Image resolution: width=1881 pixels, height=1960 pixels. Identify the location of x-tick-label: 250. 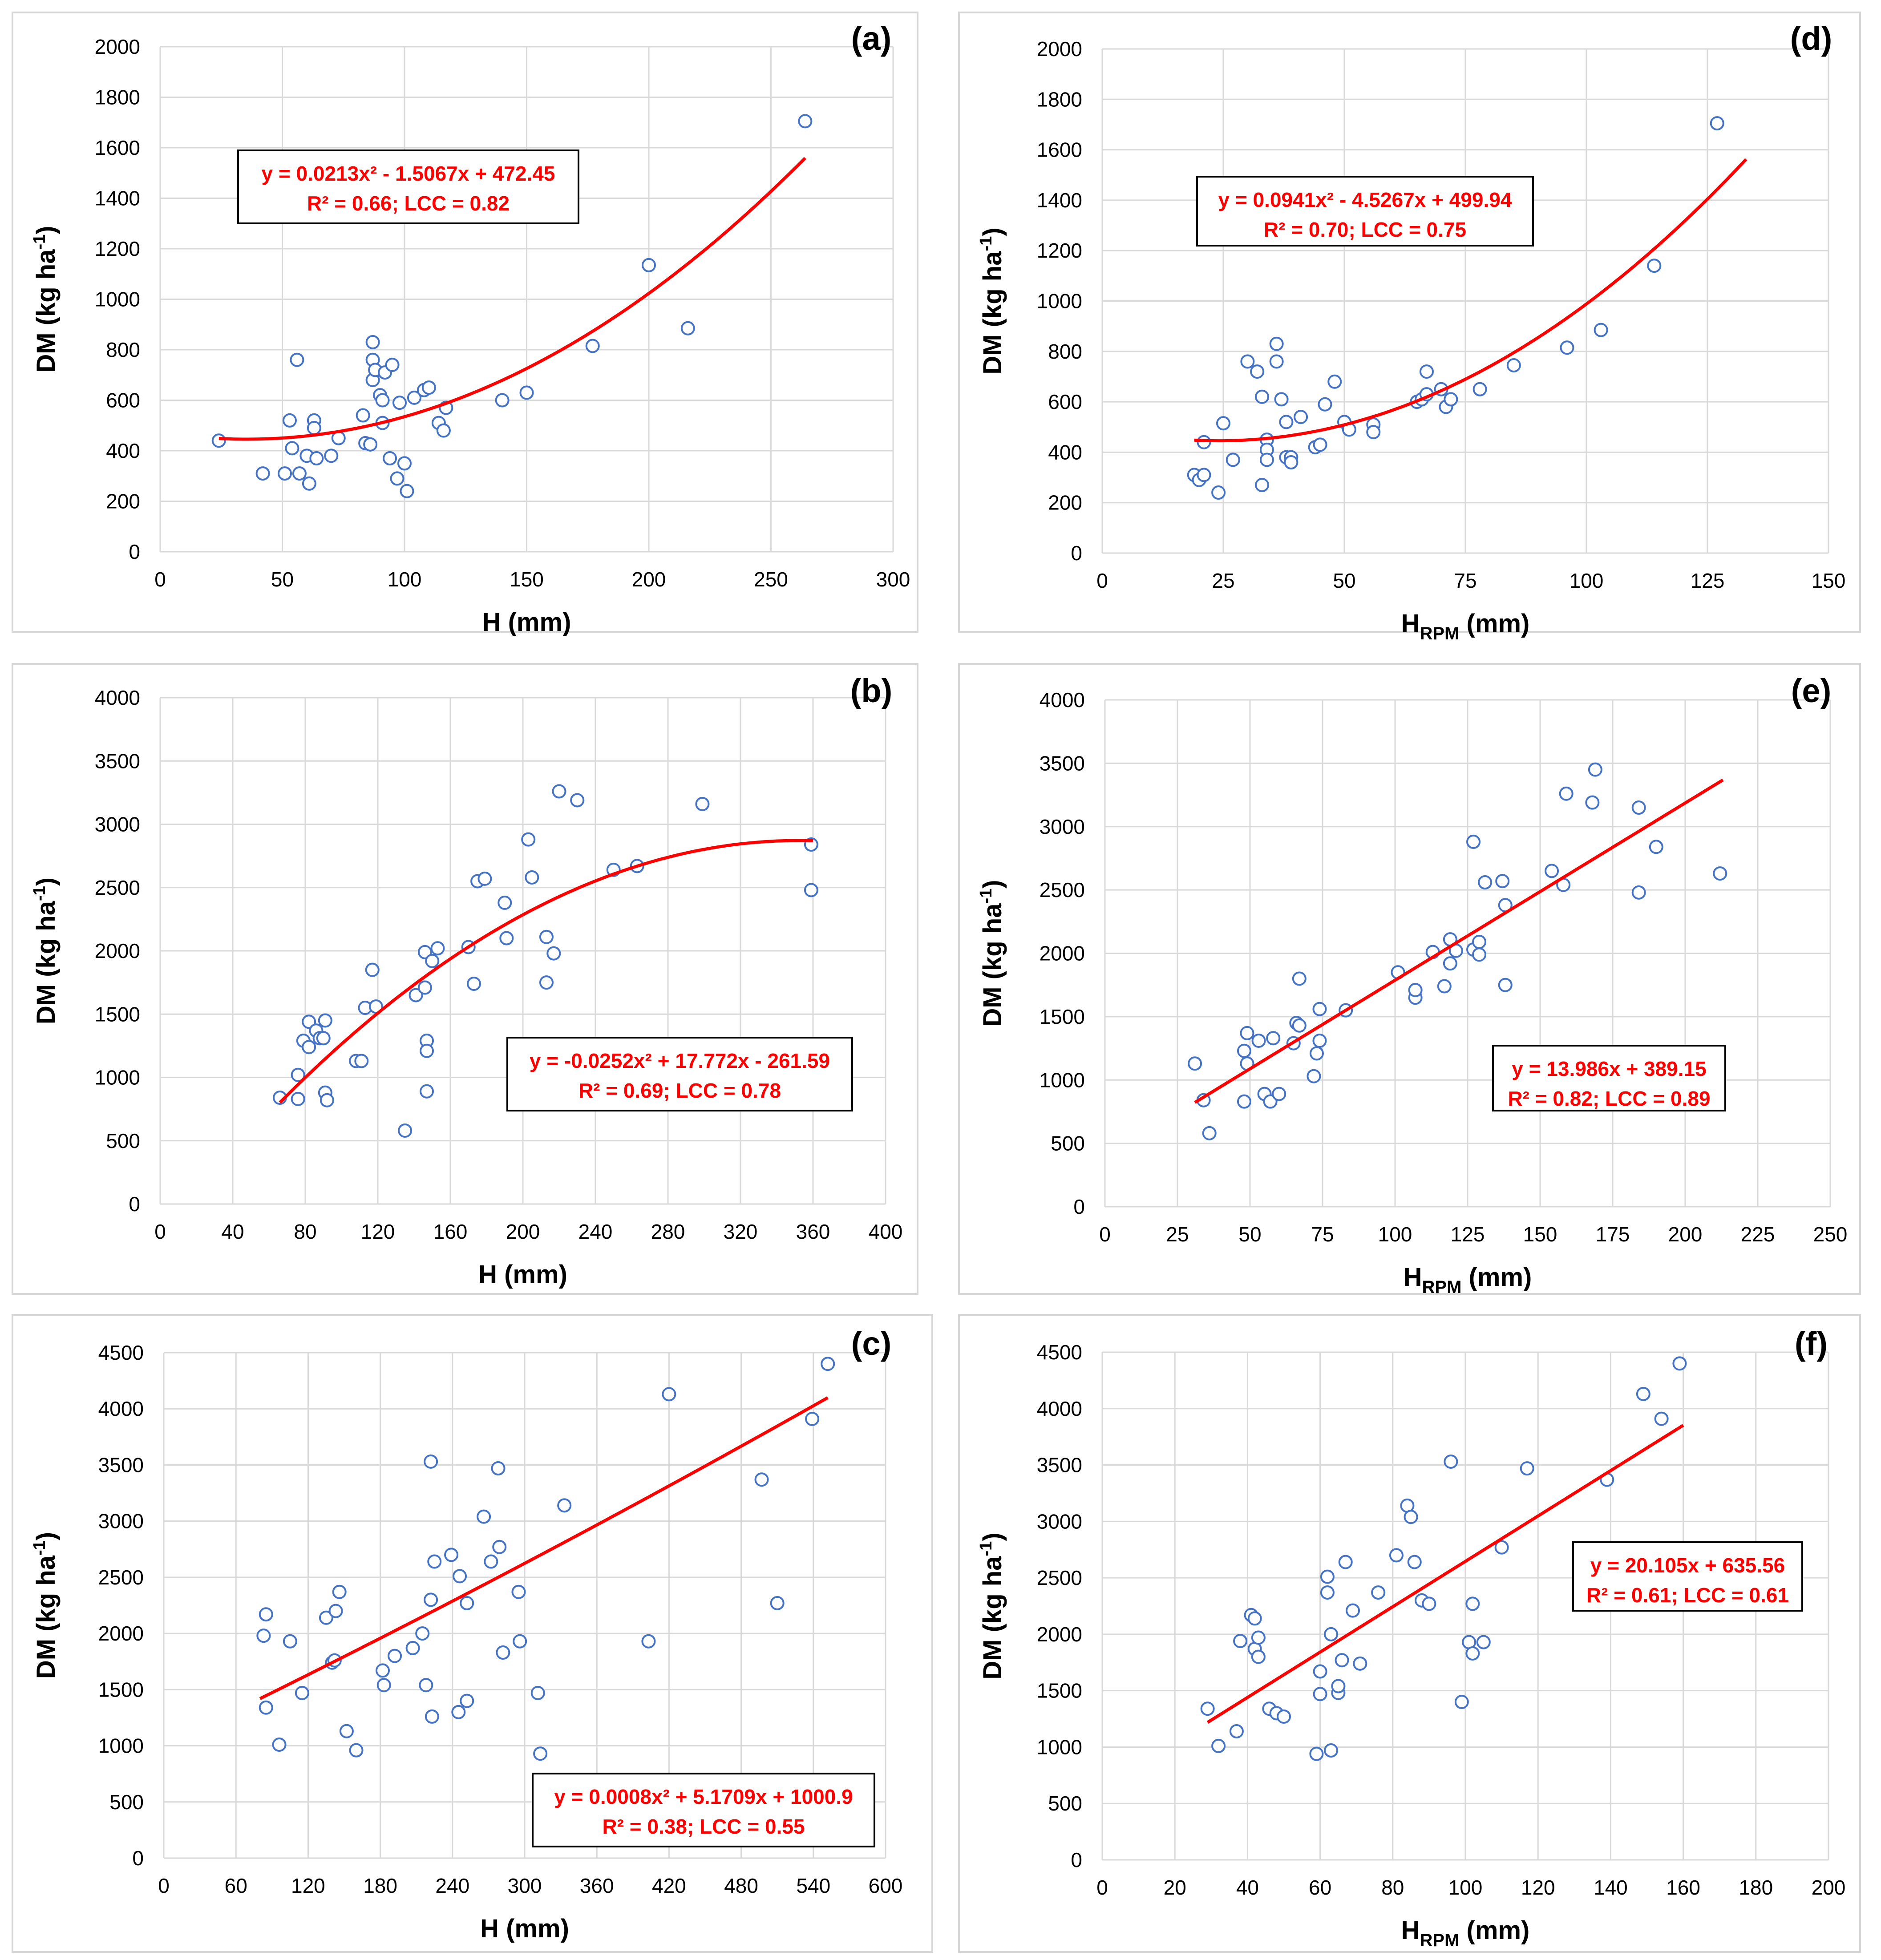
(1830, 1234).